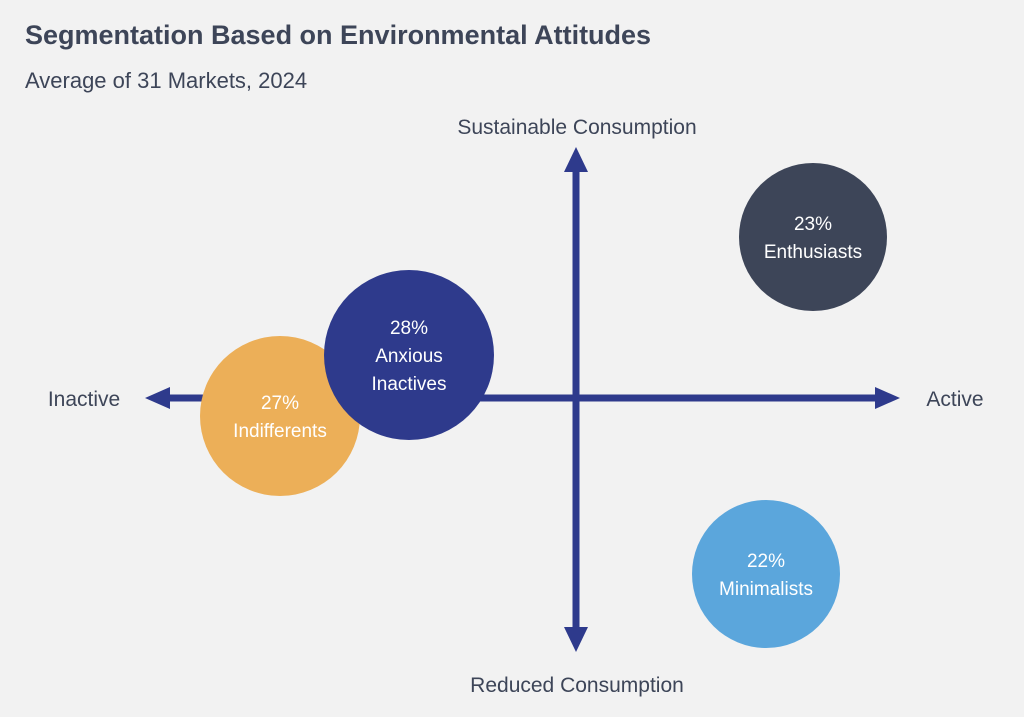 The width and height of the screenshot is (1024, 717). Describe the element at coordinates (576, 159) in the screenshot. I see `arrow-up-icon` at that location.